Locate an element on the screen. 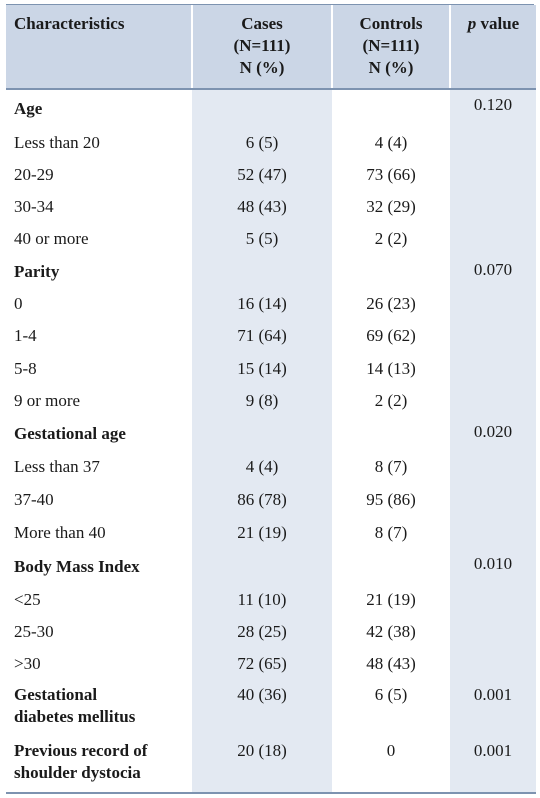 Image resolution: width=540 pixels, height=798 pixels. row-label: 1-4 is located at coordinates (25, 335).